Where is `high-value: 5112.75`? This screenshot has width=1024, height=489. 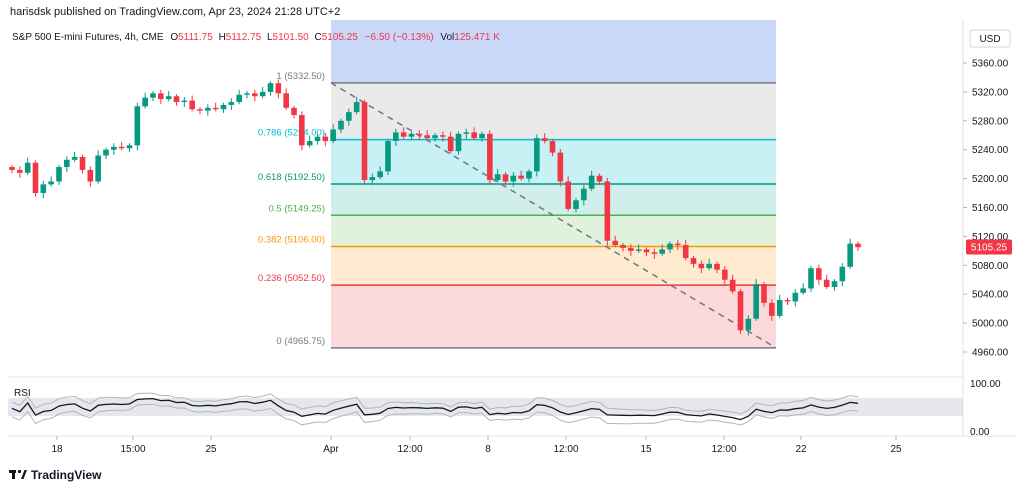
high-value: 5112.75 is located at coordinates (244, 37).